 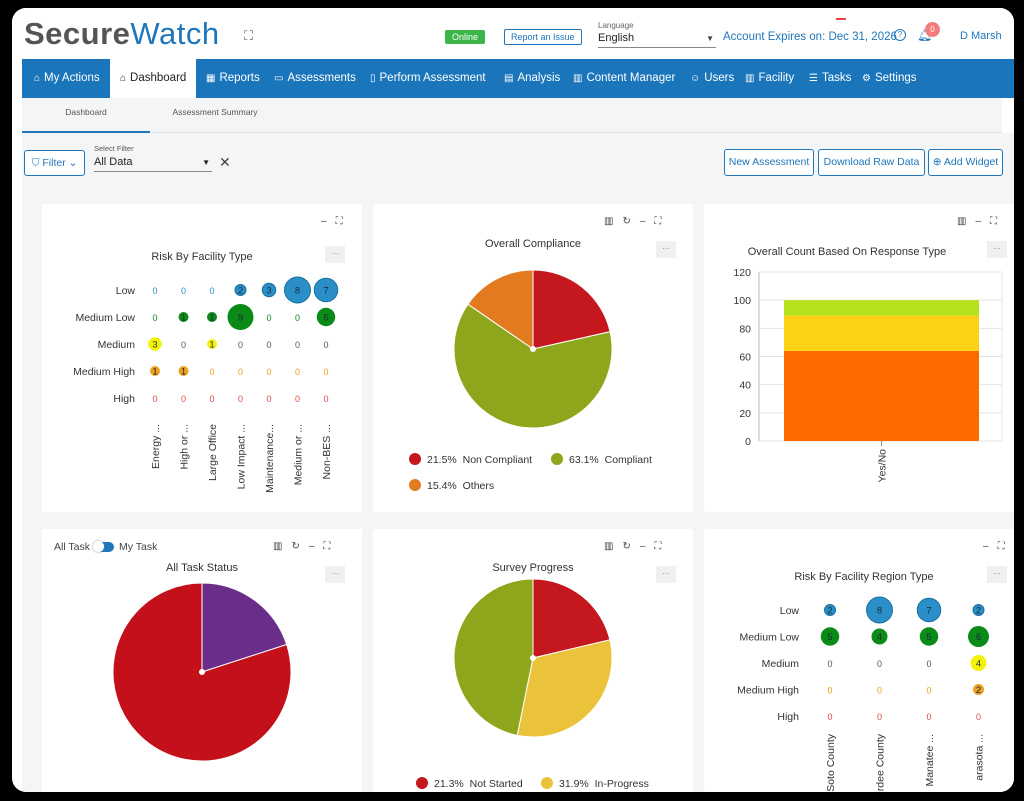 I want to click on row-label: Low, so click(x=126, y=291).